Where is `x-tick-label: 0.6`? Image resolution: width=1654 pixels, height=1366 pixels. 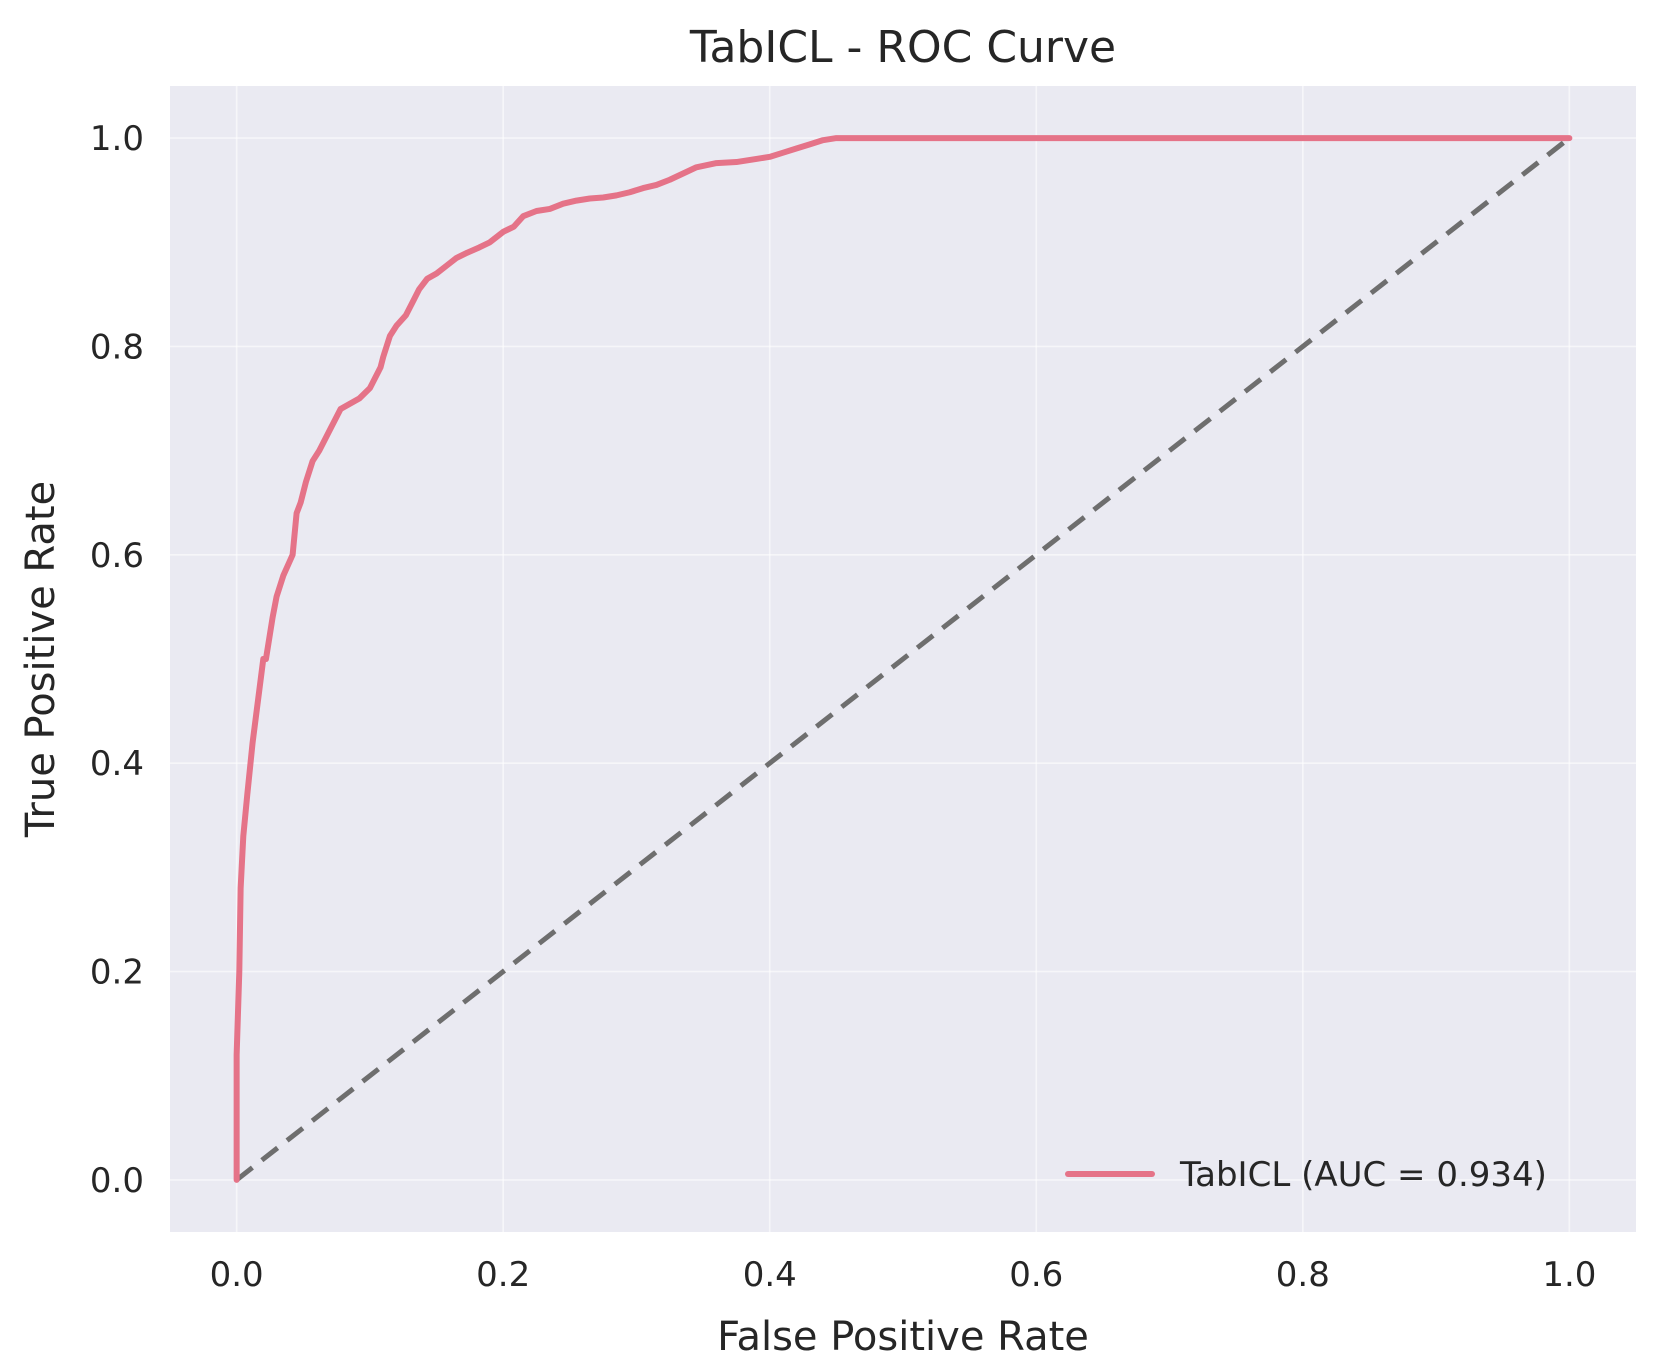 x-tick-label: 0.6 is located at coordinates (1036, 1275).